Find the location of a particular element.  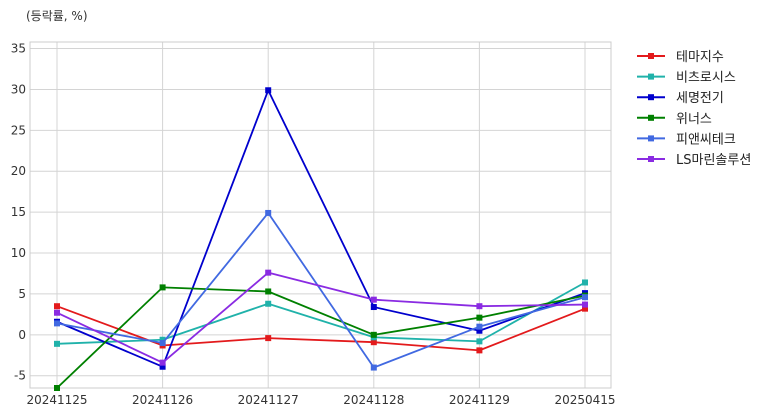

x-tick-label: 20241125 is located at coordinates (56, 400).